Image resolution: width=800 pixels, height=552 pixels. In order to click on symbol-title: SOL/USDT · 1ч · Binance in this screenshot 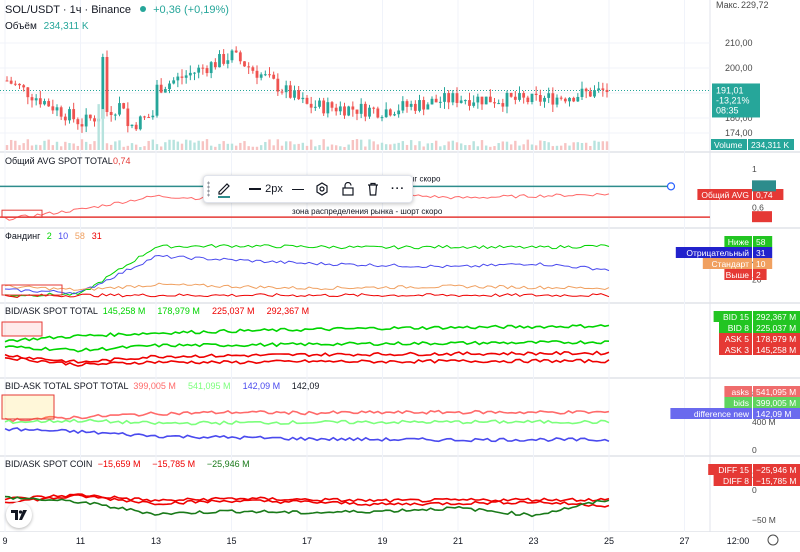, I will do `click(68, 10)`.